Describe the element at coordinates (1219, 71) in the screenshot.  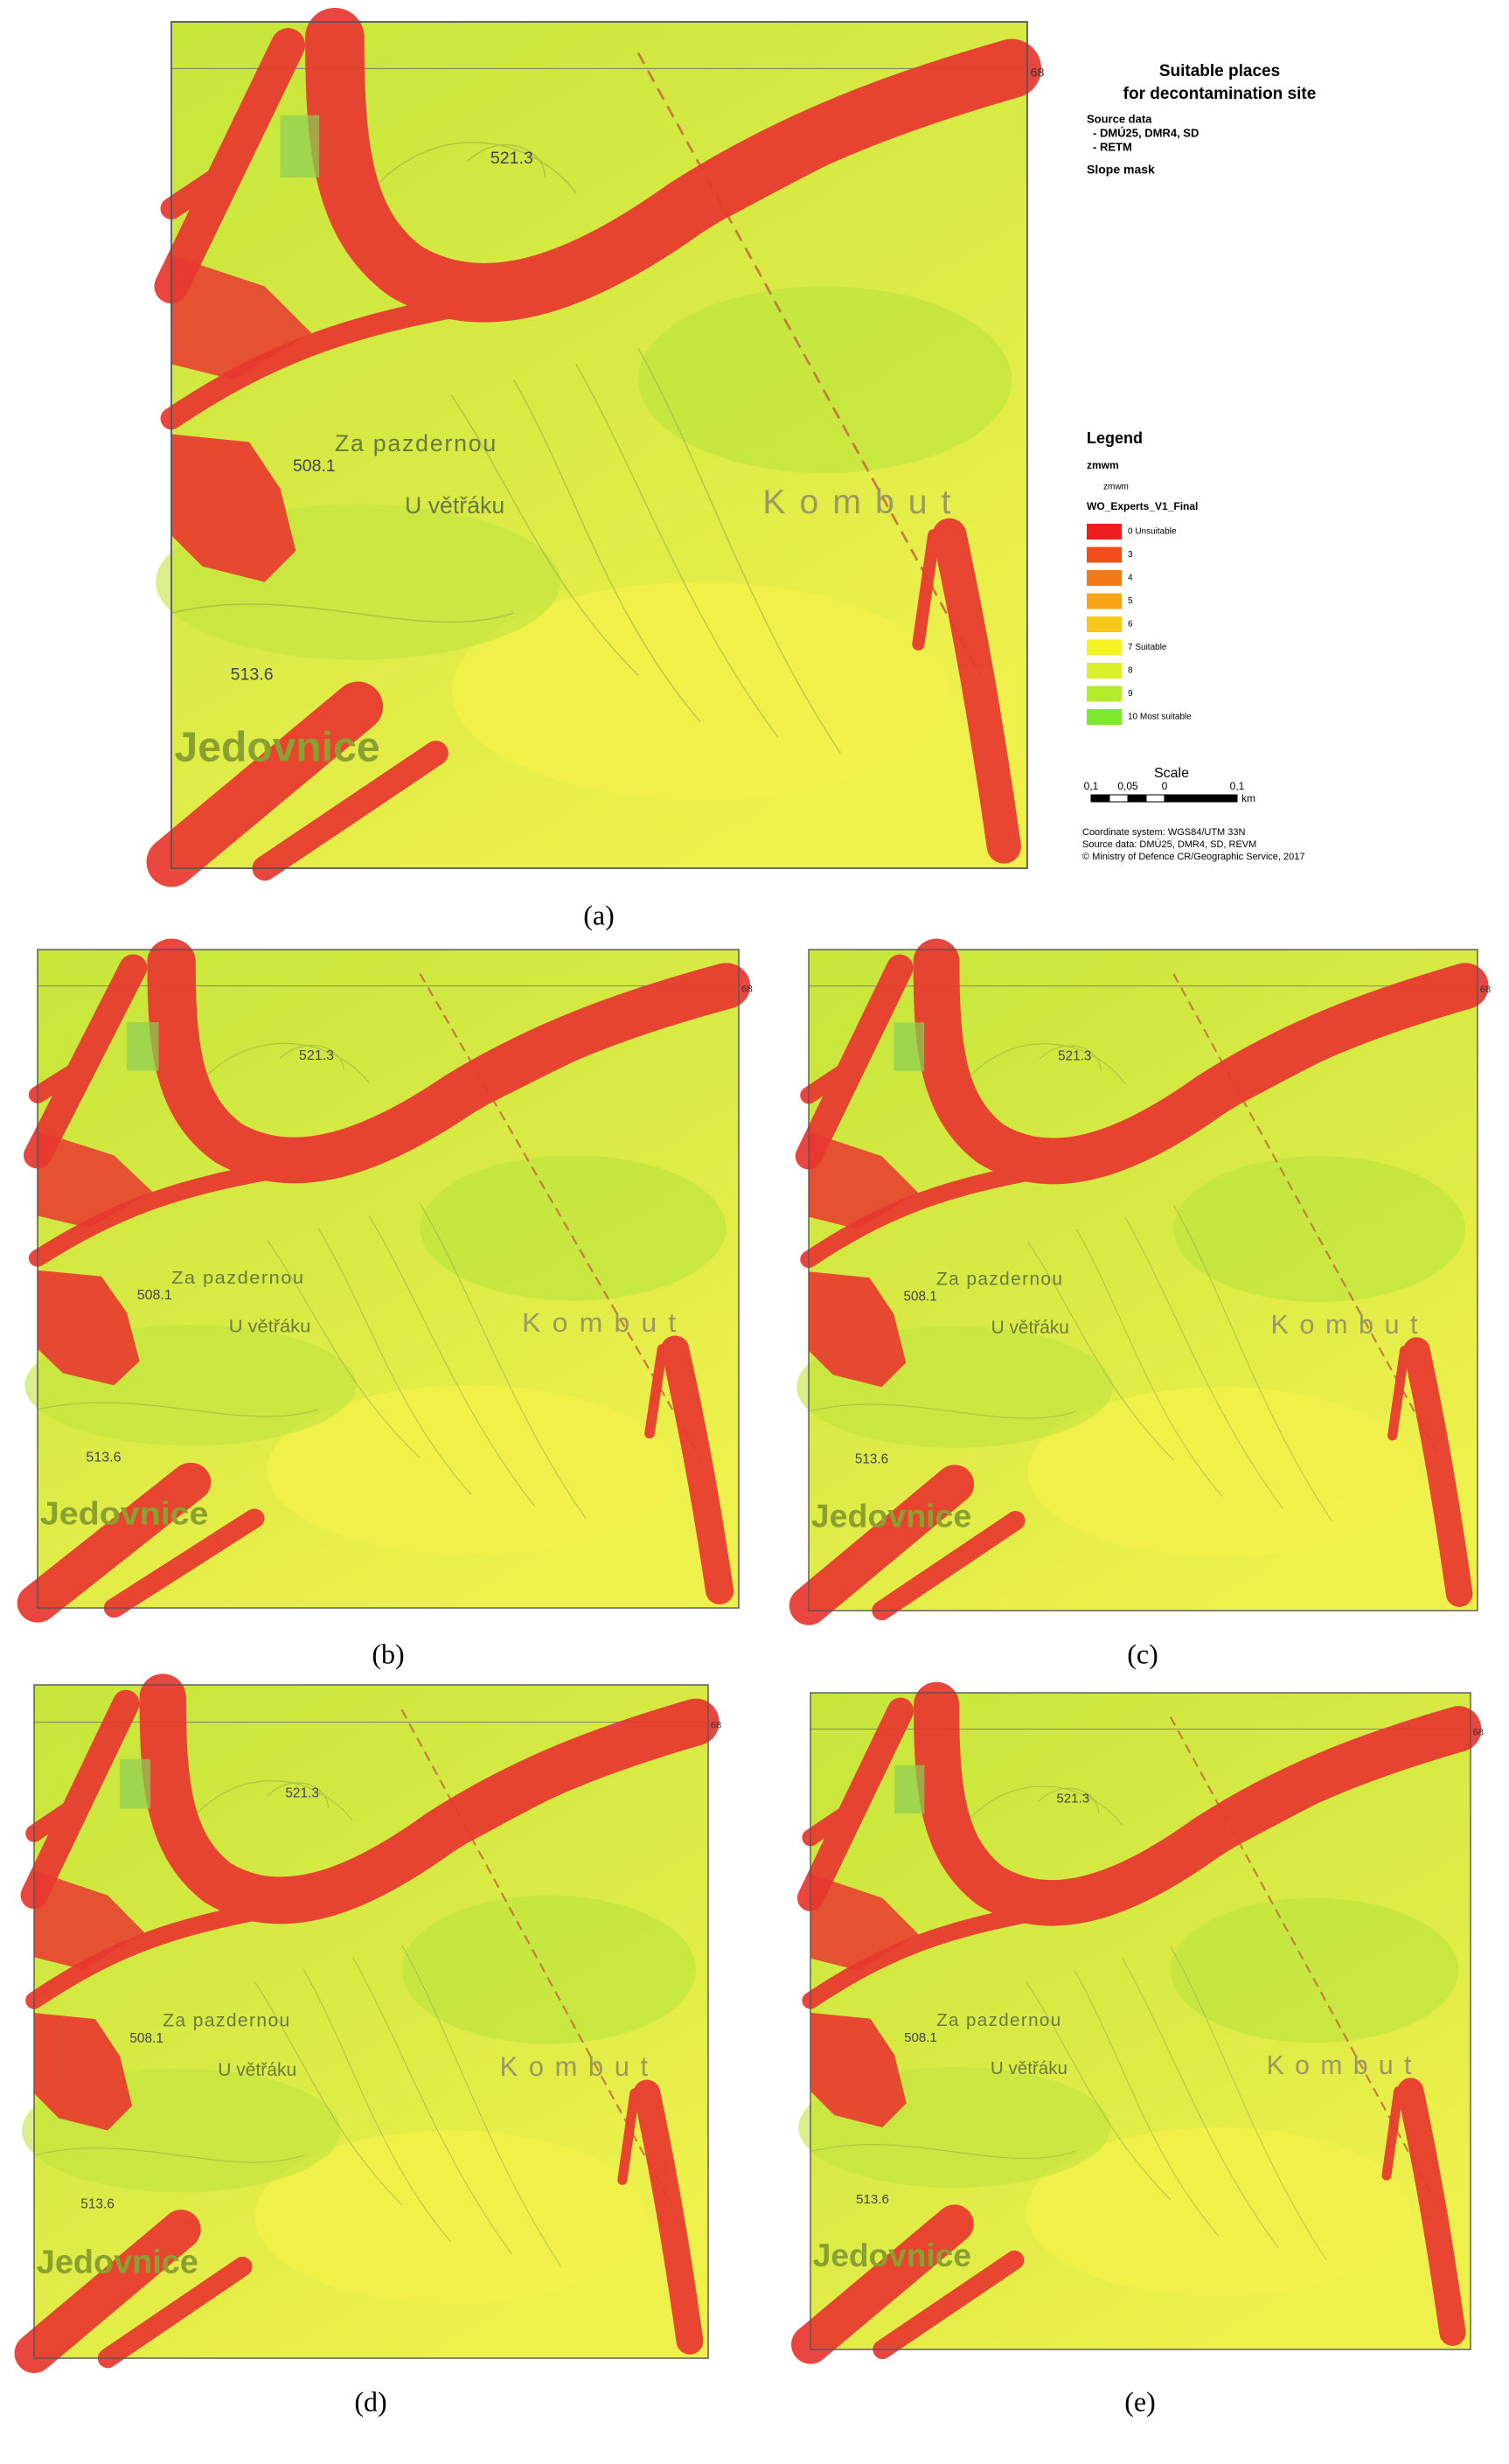
I see `legend-text: Suitable places` at that location.